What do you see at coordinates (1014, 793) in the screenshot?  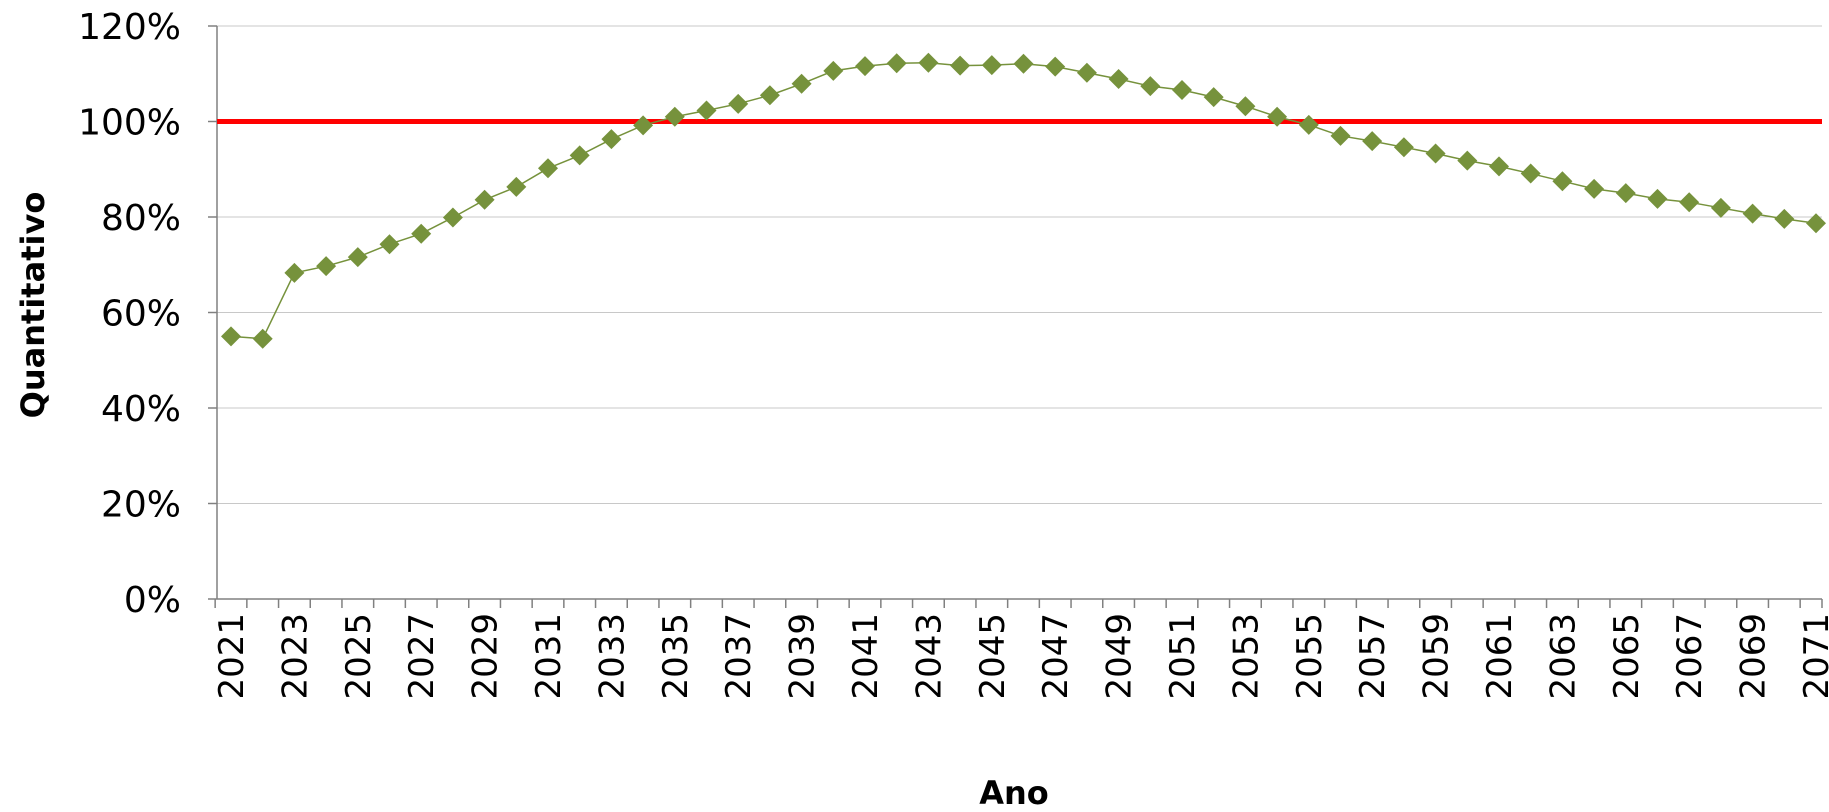 I see `x-axis-title: Ano` at bounding box center [1014, 793].